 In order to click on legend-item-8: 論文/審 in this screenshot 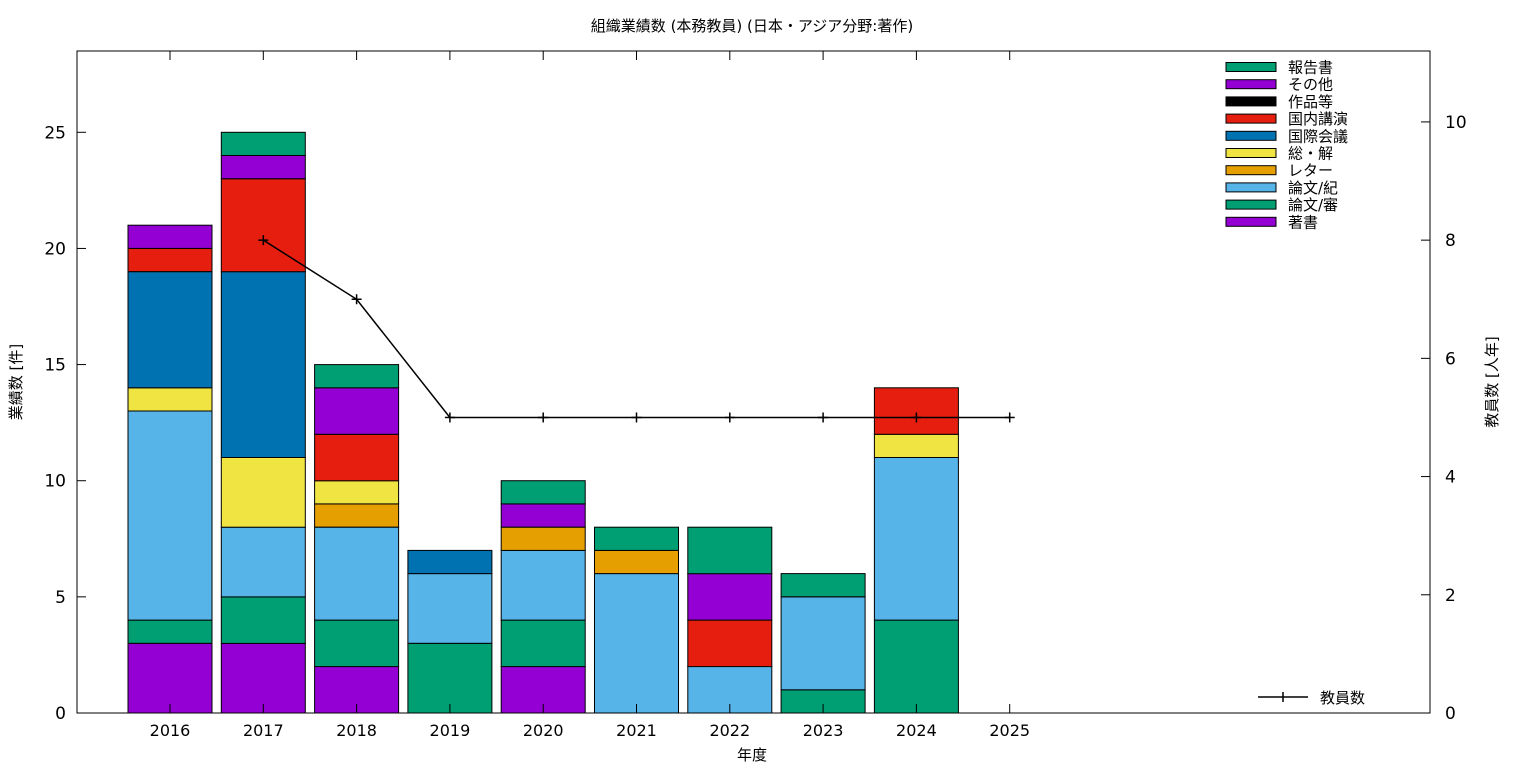, I will do `click(1281, 205)`.